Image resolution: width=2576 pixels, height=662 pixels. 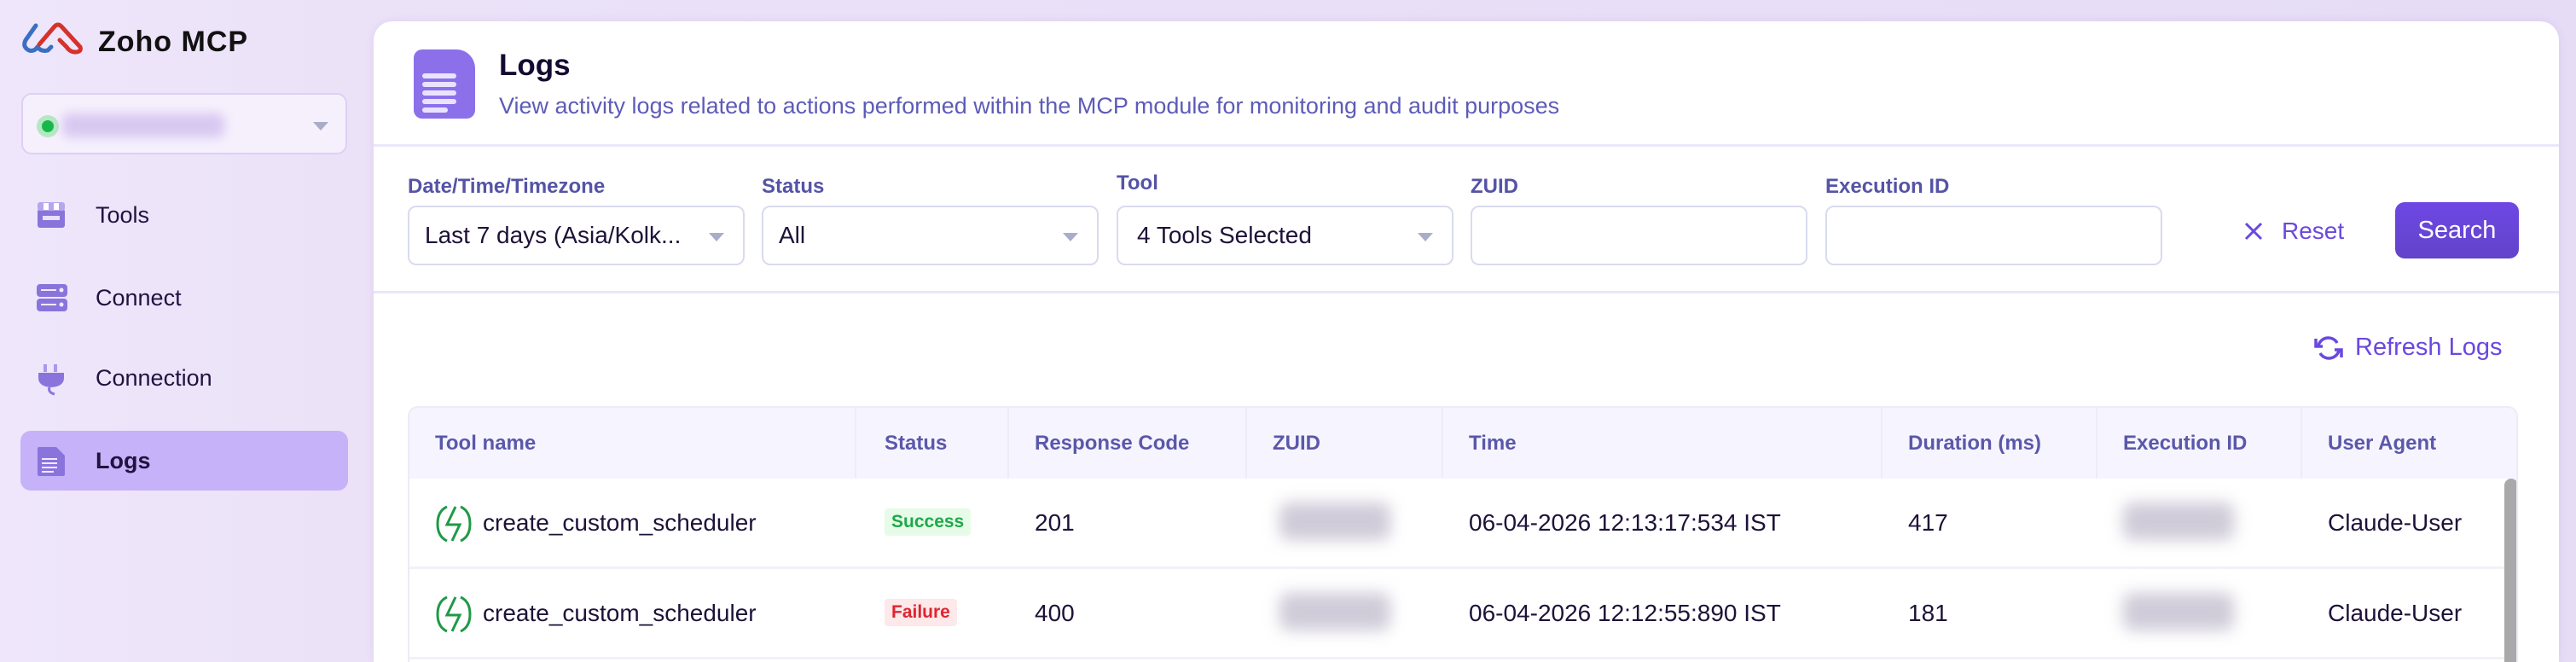 I want to click on sidebar-item-logs: Logs, so click(x=184, y=461).